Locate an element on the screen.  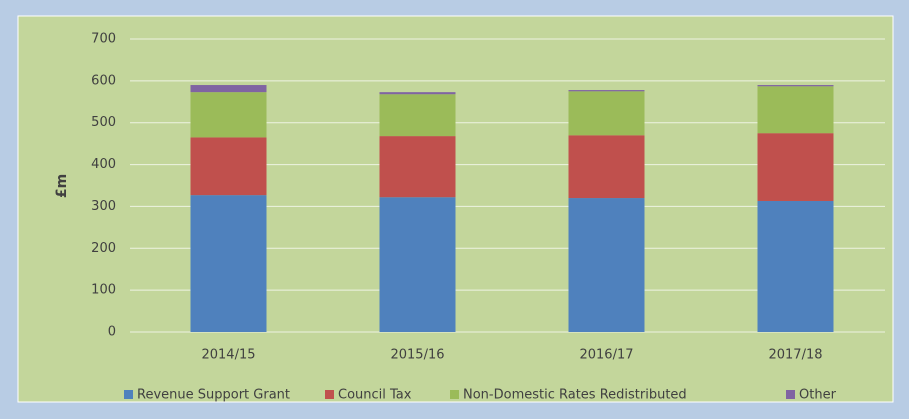
x-tick-label: 2014/15 is located at coordinates (228, 355).